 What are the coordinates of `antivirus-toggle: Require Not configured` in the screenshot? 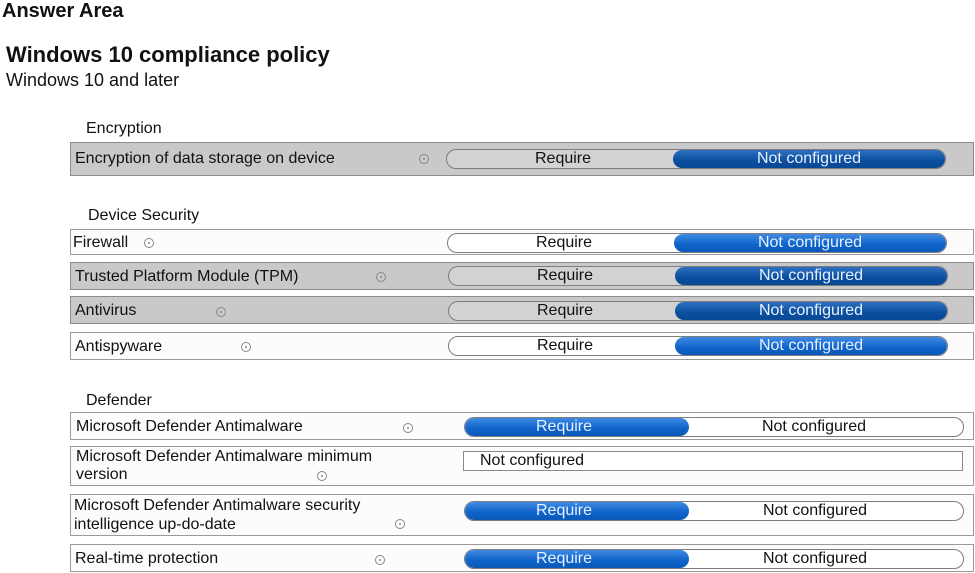 It's located at (698, 311).